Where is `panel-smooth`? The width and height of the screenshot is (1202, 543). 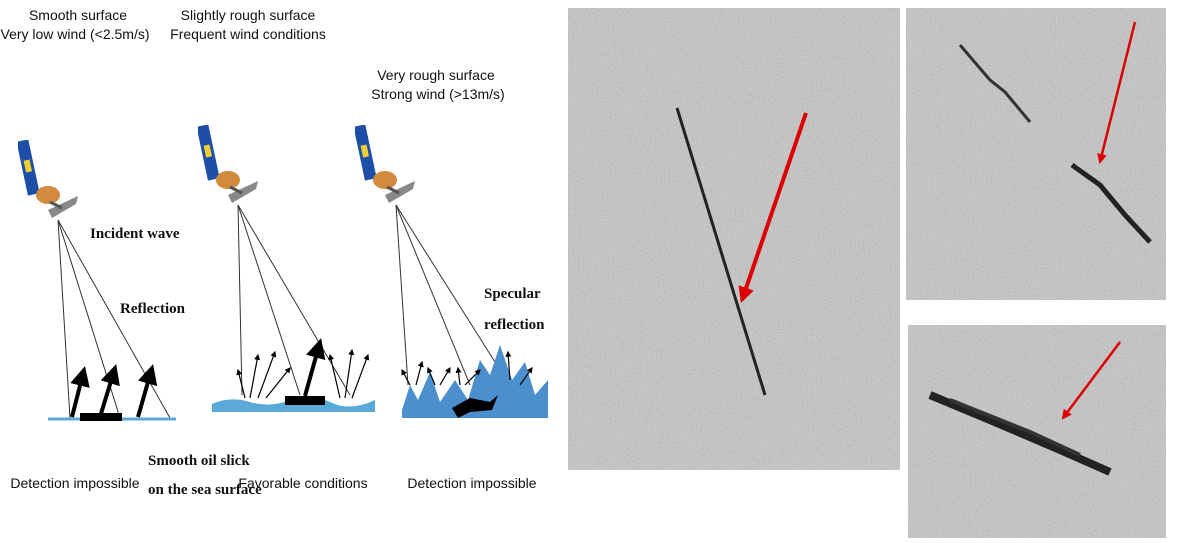 panel-smooth is located at coordinates (96, 280).